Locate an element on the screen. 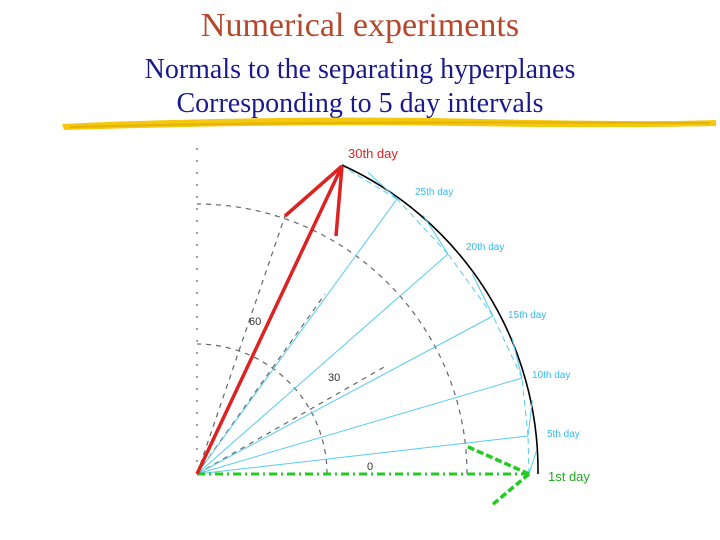 The width and height of the screenshot is (720, 540). ring-label-0: 0 is located at coordinates (370, 467).